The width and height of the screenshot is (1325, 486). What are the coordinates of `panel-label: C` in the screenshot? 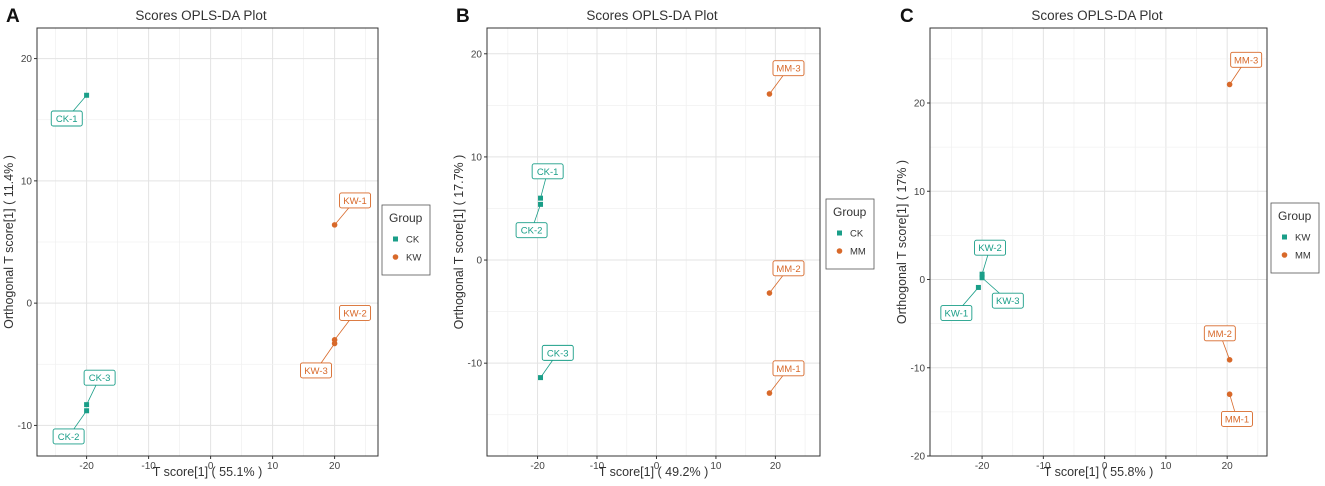 It's located at (907, 16).